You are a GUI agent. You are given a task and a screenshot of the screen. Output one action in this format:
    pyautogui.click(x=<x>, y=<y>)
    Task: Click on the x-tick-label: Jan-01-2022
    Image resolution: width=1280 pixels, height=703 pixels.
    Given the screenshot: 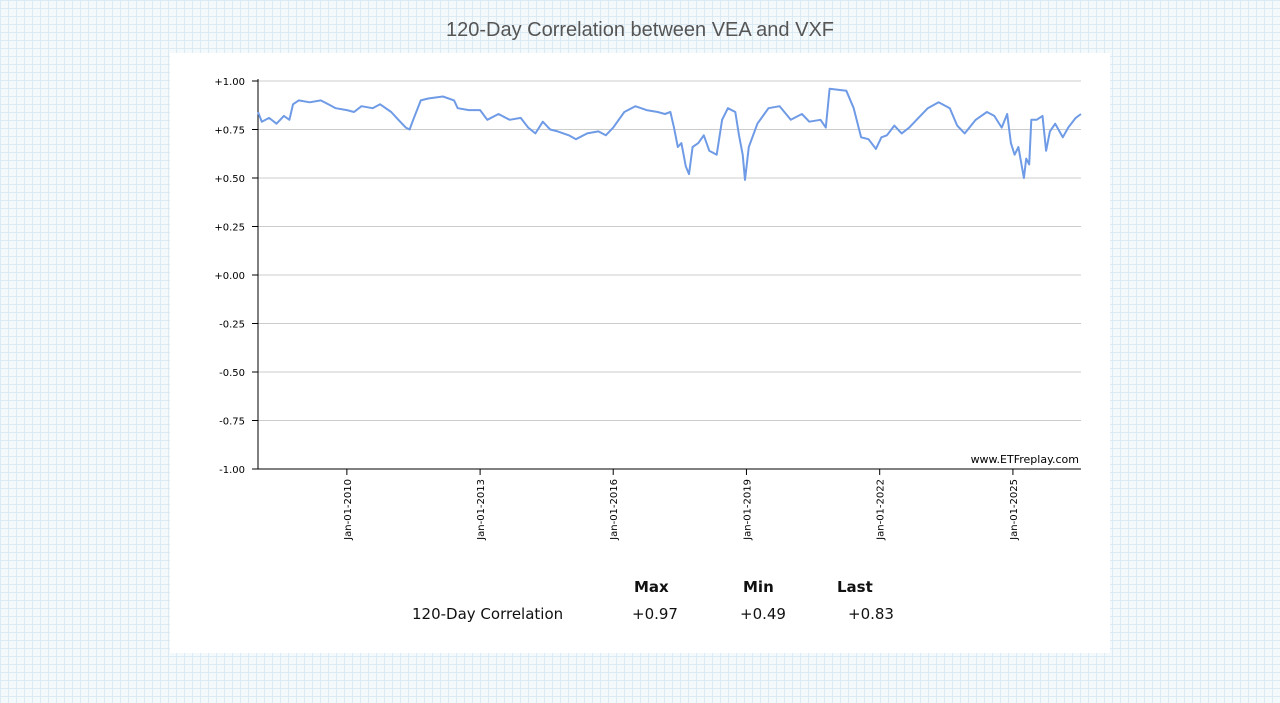 What is the action you would take?
    pyautogui.click(x=881, y=510)
    